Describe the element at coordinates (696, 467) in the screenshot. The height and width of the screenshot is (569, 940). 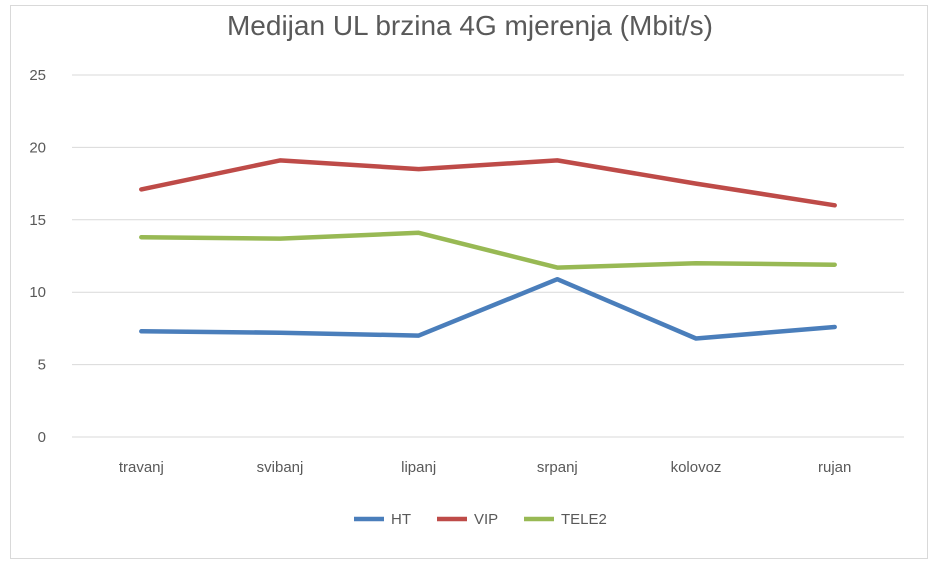
I see `x-tick-label-kolovoz: kolovoz` at that location.